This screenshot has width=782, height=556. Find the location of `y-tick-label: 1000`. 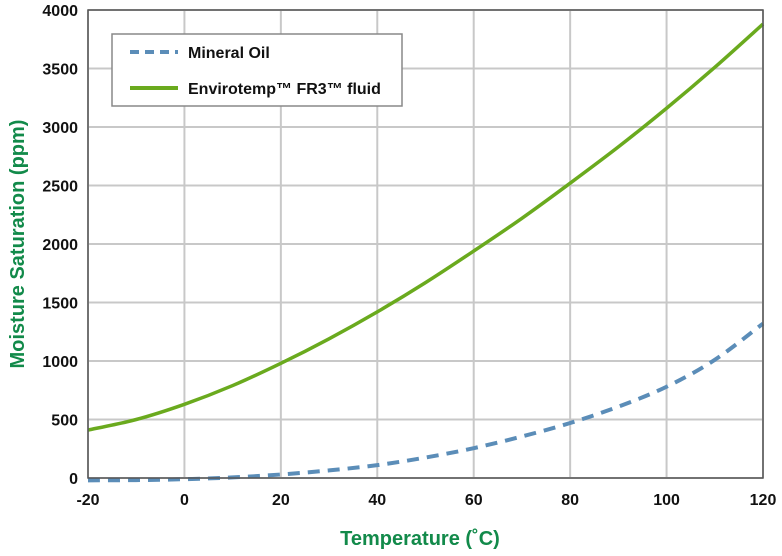

y-tick-label: 1000 is located at coordinates (60, 362).